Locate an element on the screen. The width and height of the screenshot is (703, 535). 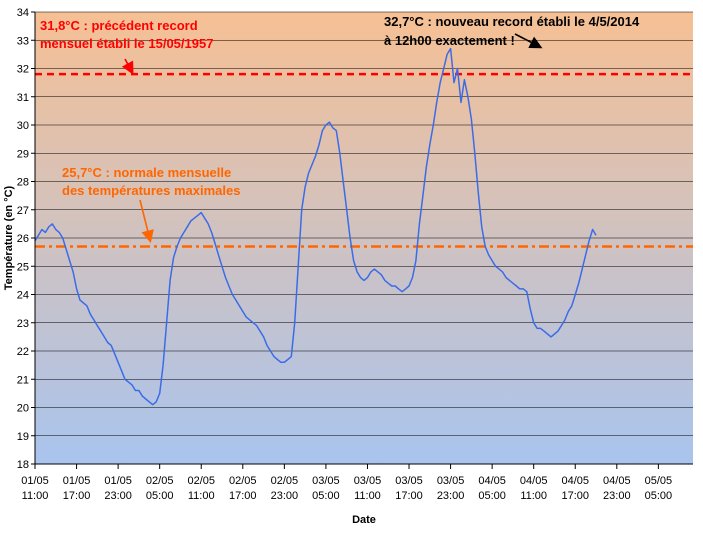
record-annotation-arrow is located at coordinates (528, 41).